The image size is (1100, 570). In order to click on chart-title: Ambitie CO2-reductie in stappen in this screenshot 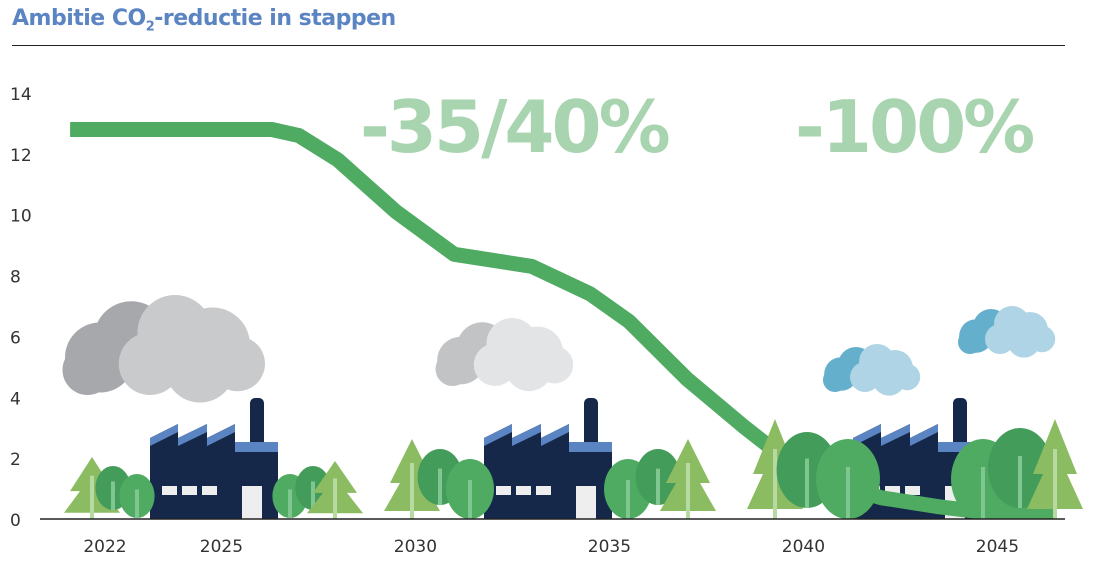, I will do `click(204, 20)`.